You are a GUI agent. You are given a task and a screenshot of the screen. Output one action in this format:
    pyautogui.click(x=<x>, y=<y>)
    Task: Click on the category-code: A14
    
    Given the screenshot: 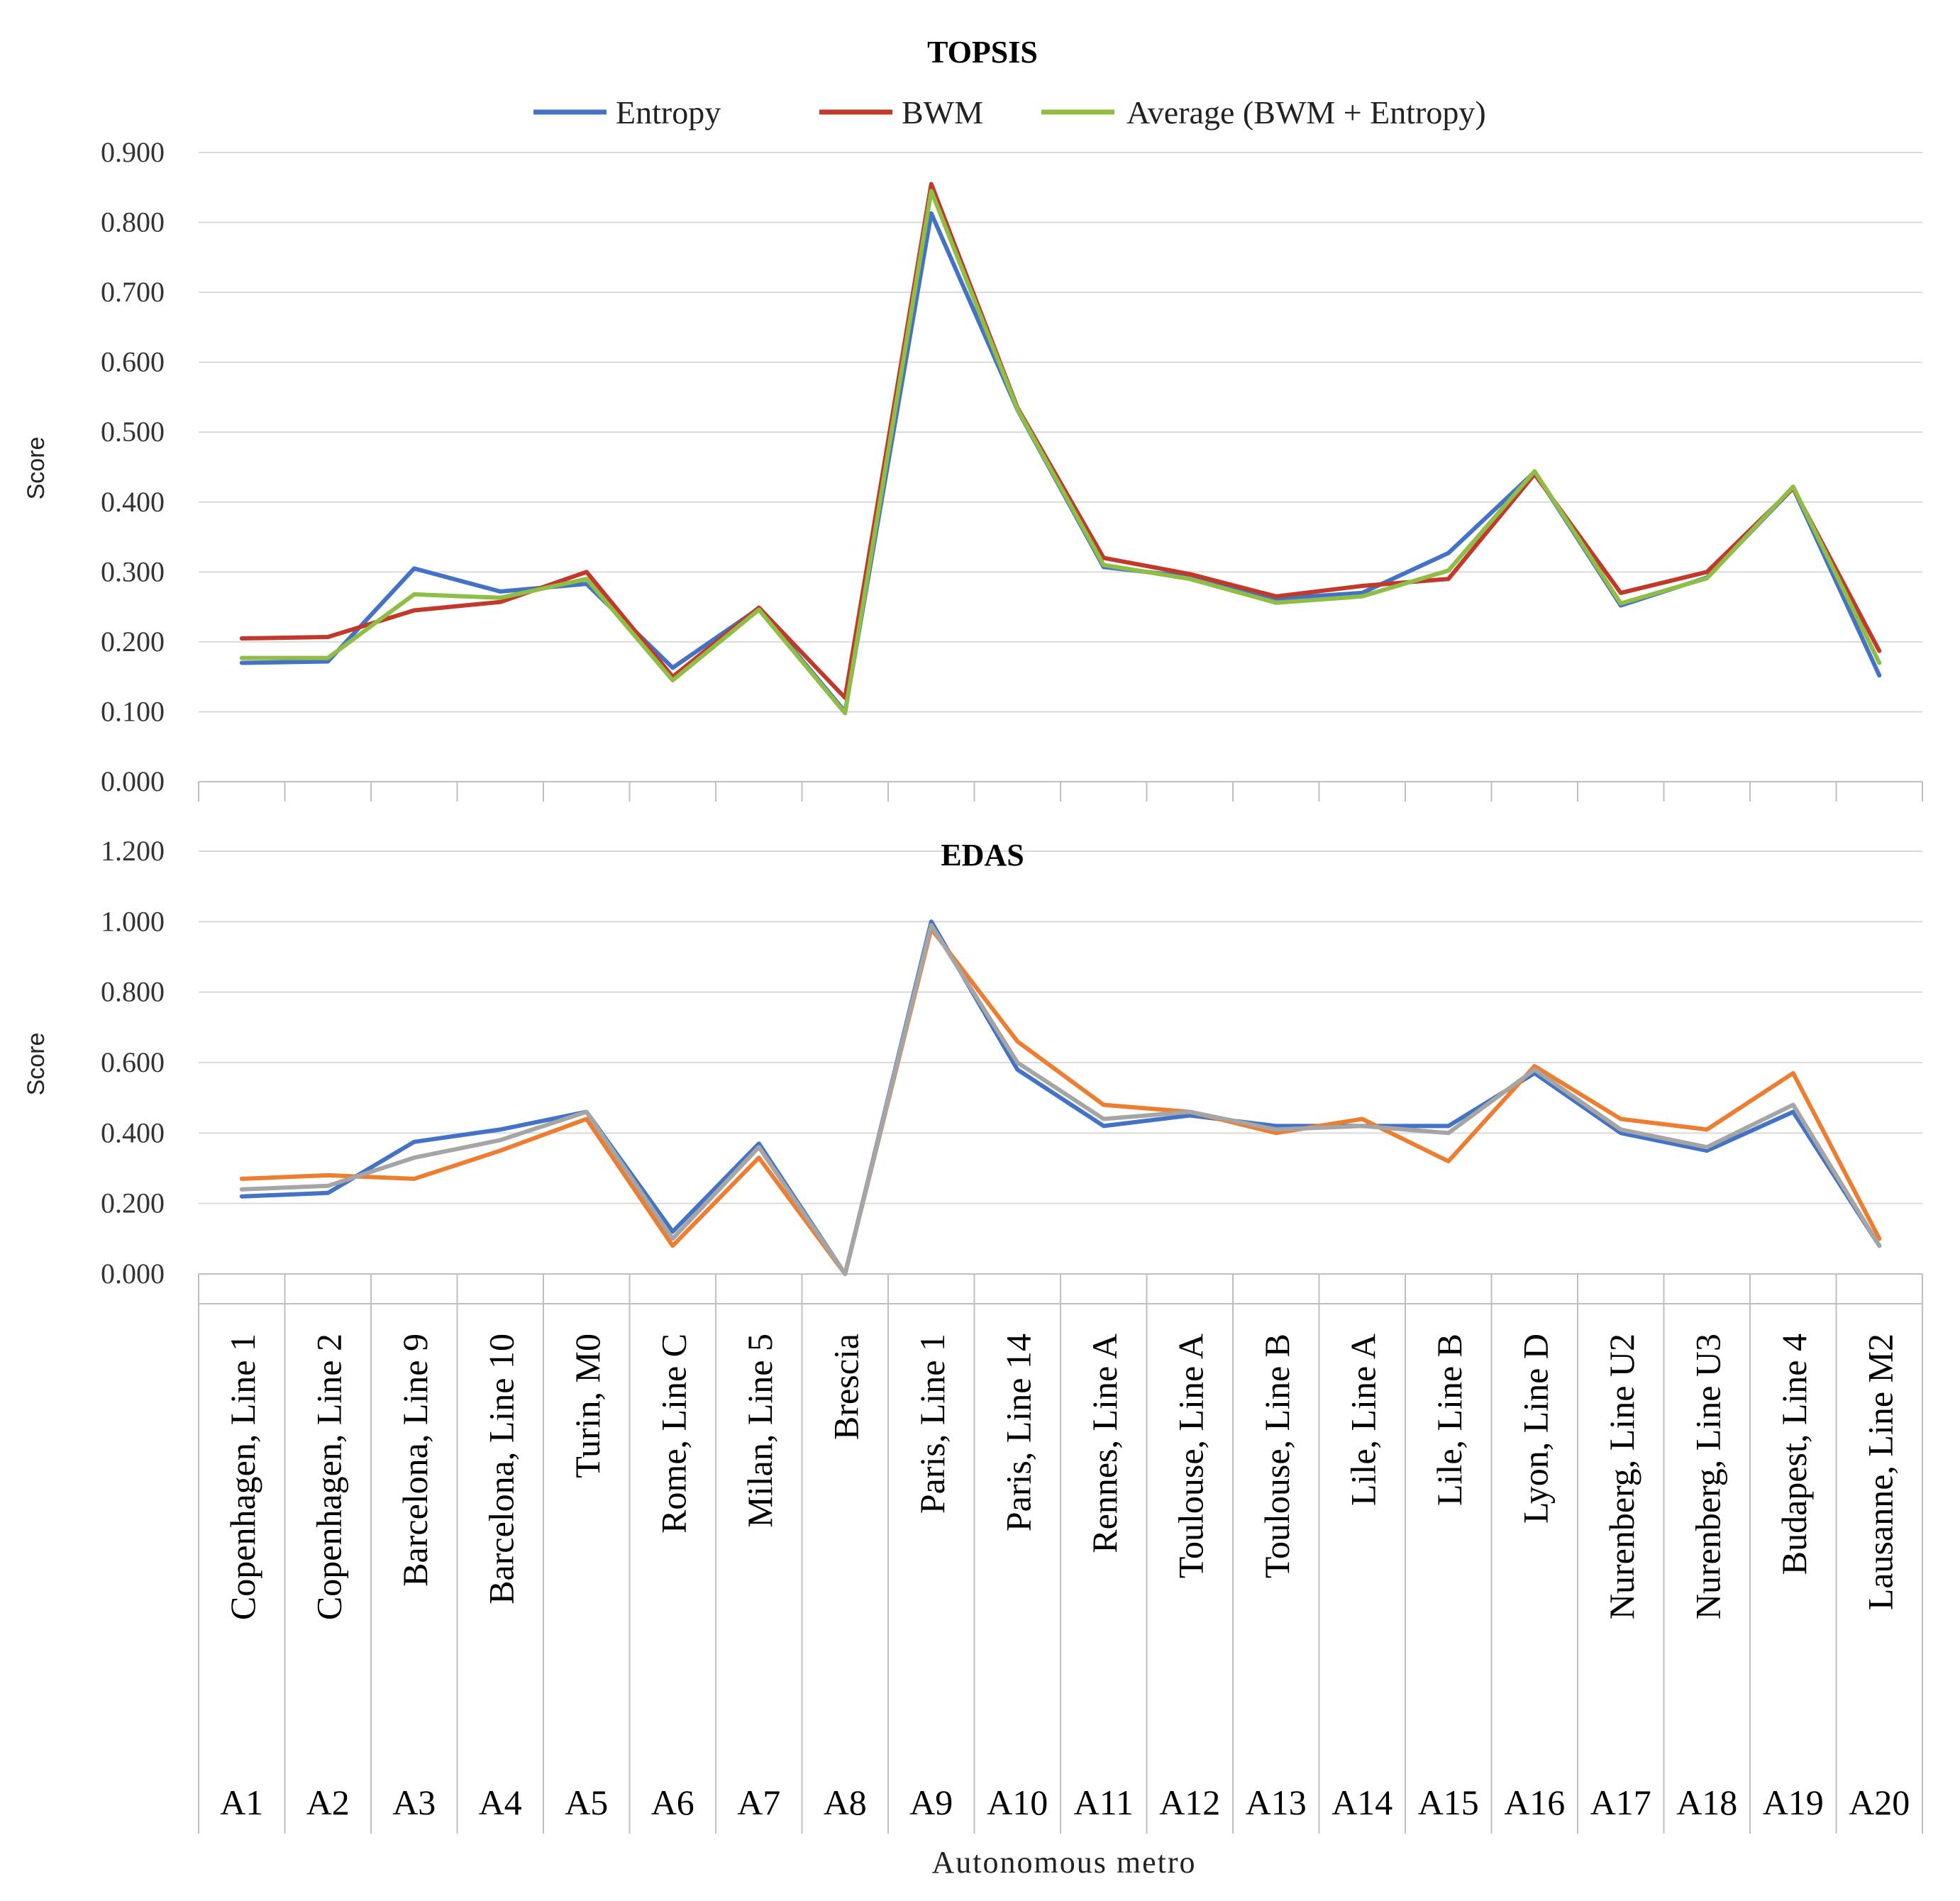 What is the action you would take?
    pyautogui.click(x=1362, y=1802)
    